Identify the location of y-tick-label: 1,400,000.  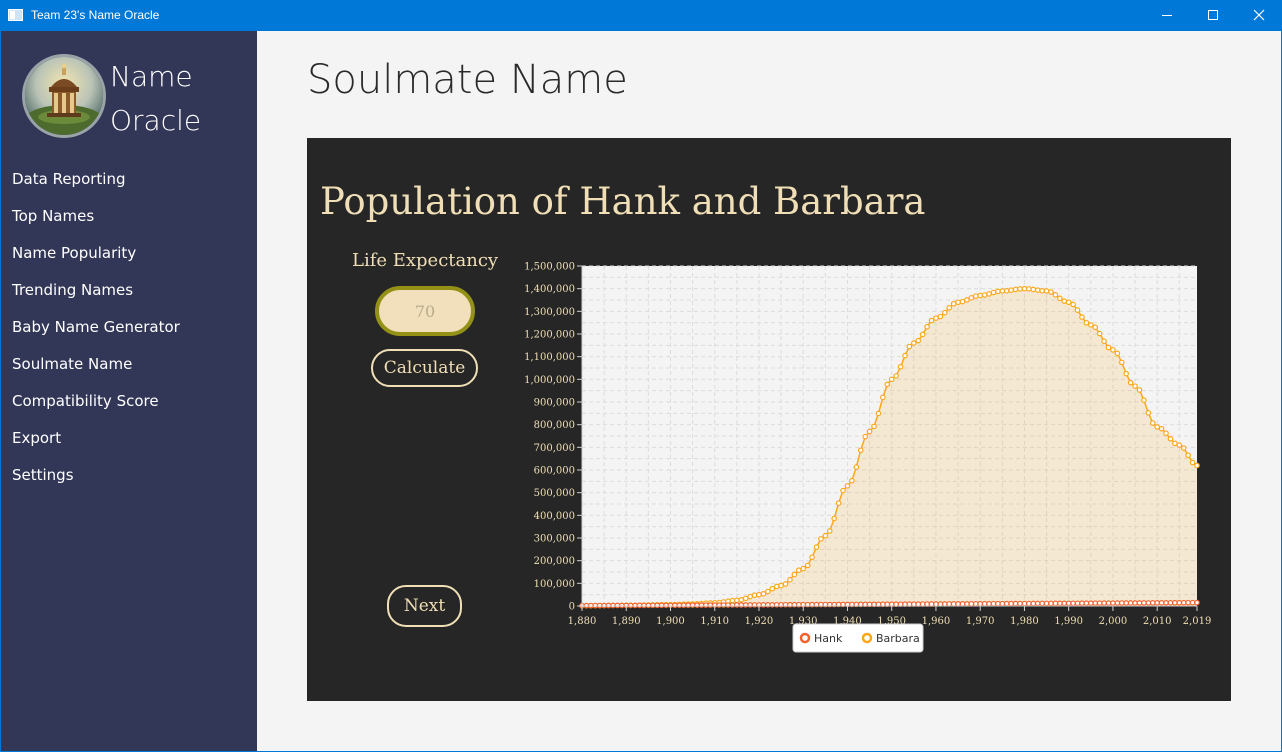
(549, 289).